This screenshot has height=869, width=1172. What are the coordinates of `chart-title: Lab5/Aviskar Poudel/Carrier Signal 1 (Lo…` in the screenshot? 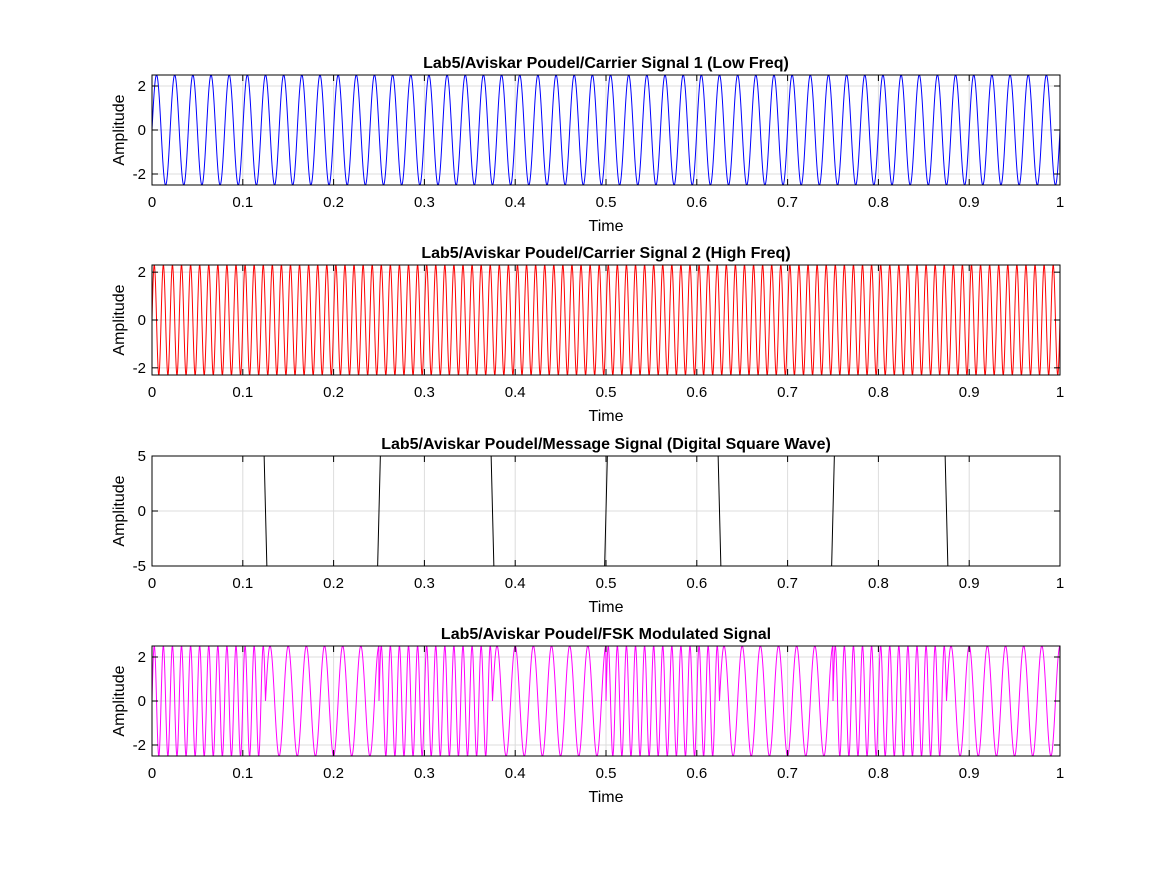 It's located at (606, 63).